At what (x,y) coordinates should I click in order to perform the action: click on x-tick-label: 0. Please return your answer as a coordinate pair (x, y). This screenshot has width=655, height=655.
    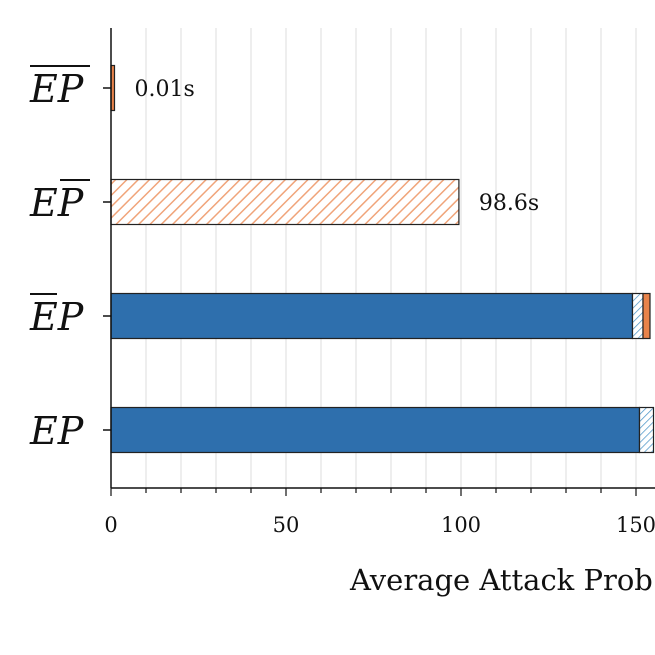
    Looking at the image, I should click on (110, 525).